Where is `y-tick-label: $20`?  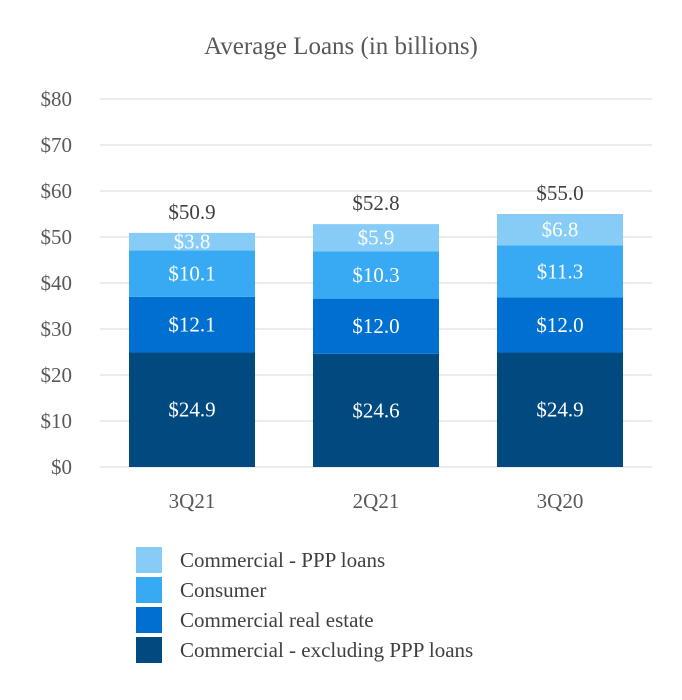
y-tick-label: $20 is located at coordinates (57, 375).